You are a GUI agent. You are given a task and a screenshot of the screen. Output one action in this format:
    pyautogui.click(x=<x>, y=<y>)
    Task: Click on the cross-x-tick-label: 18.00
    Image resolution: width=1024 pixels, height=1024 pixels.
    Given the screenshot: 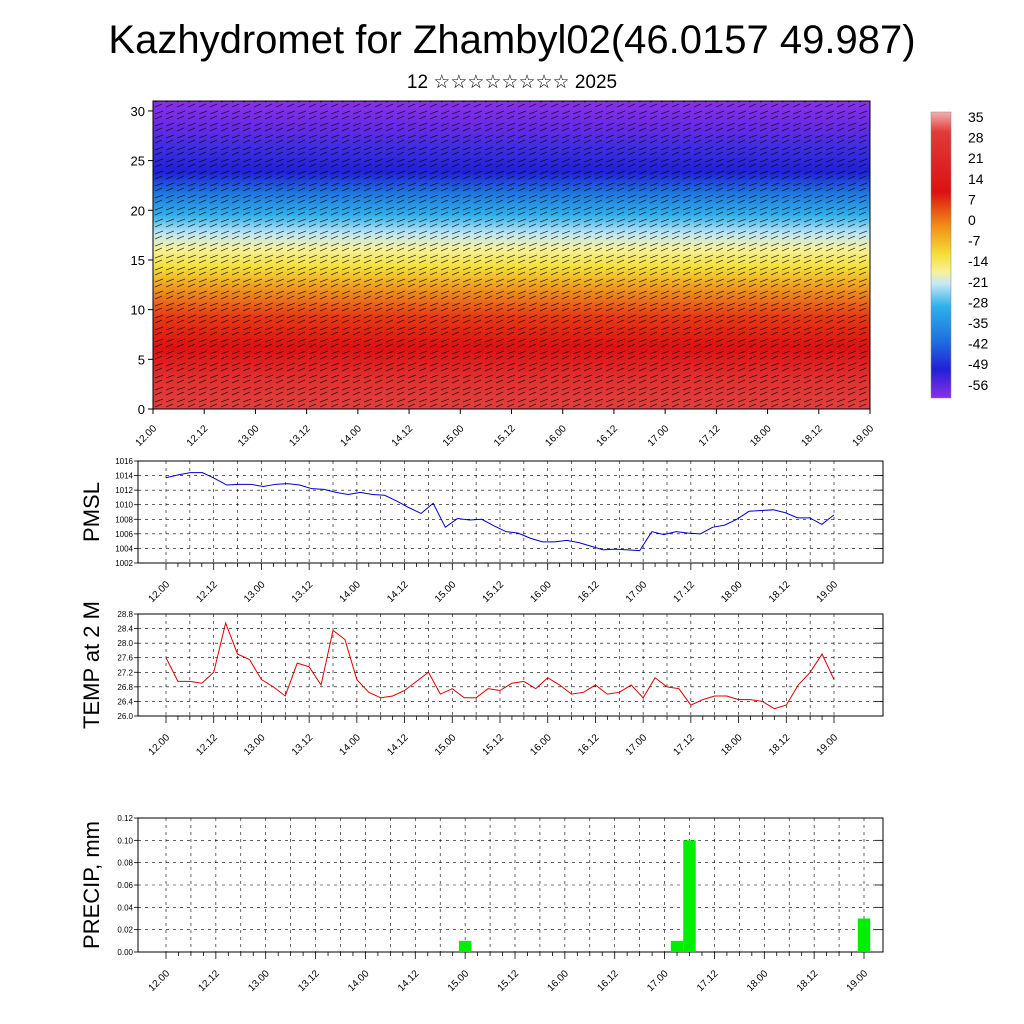 What is the action you would take?
    pyautogui.click(x=761, y=436)
    